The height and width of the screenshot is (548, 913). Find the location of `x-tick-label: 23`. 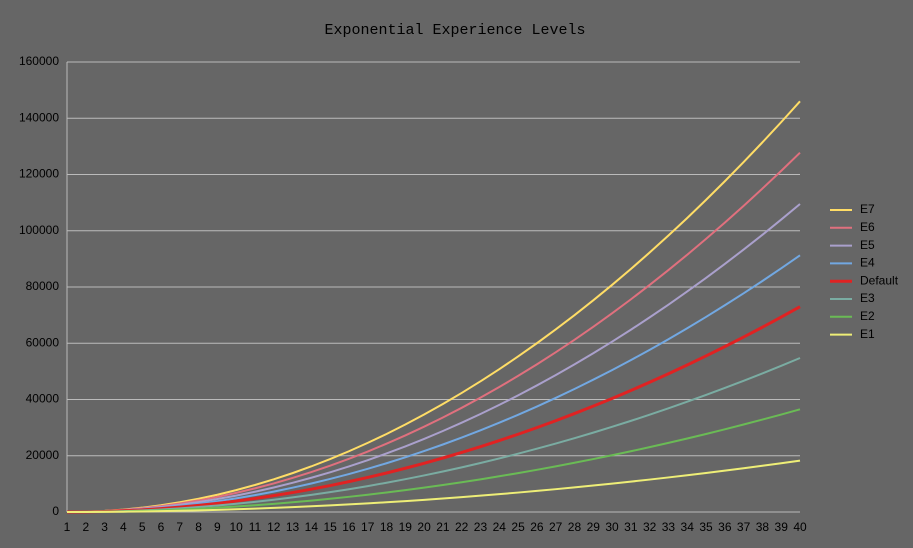

x-tick-label: 23 is located at coordinates (481, 527).